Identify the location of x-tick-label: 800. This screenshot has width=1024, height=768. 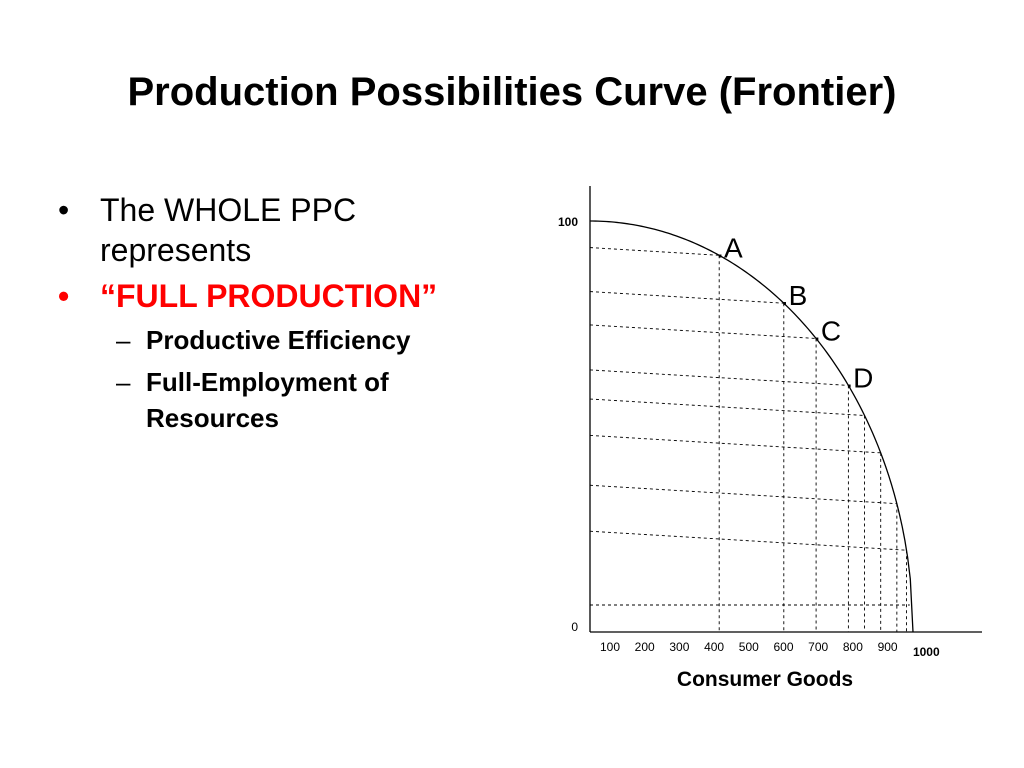
(853, 647).